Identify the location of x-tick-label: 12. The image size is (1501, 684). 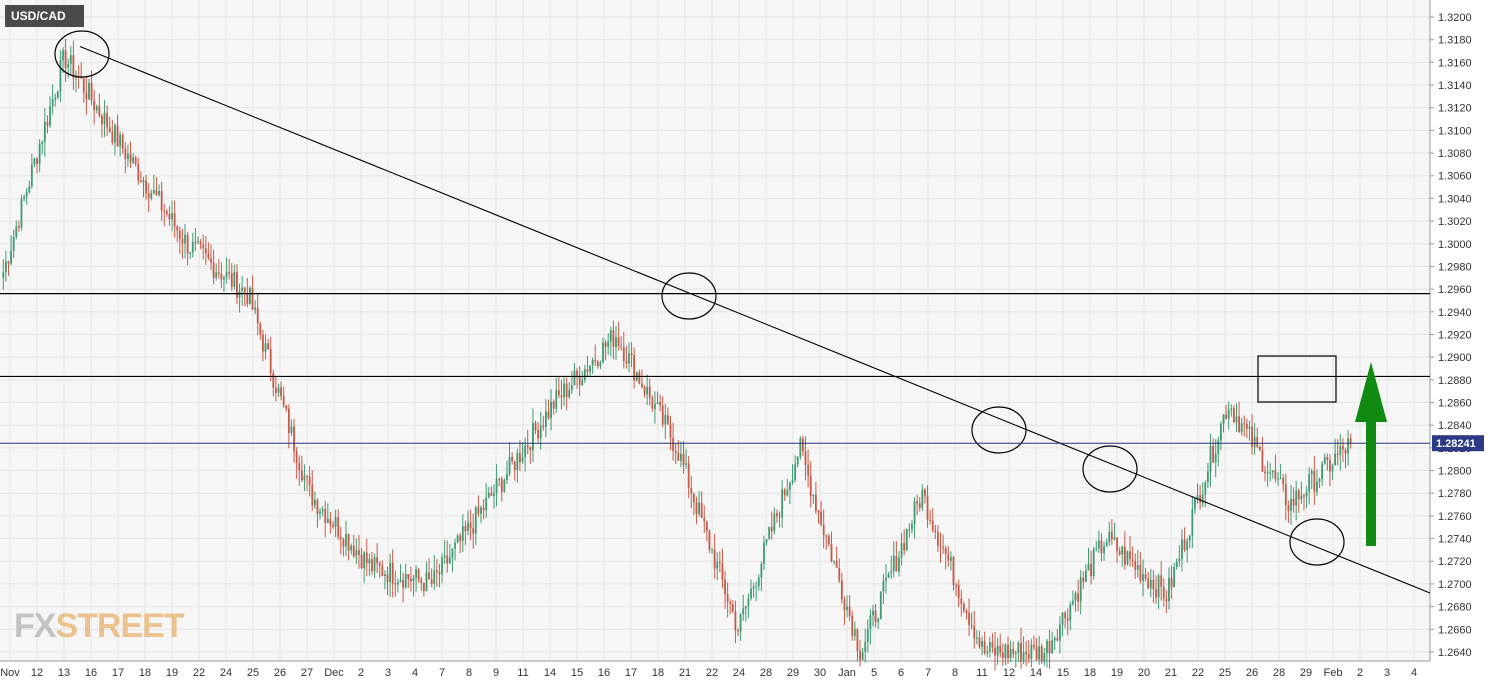
(1009, 673).